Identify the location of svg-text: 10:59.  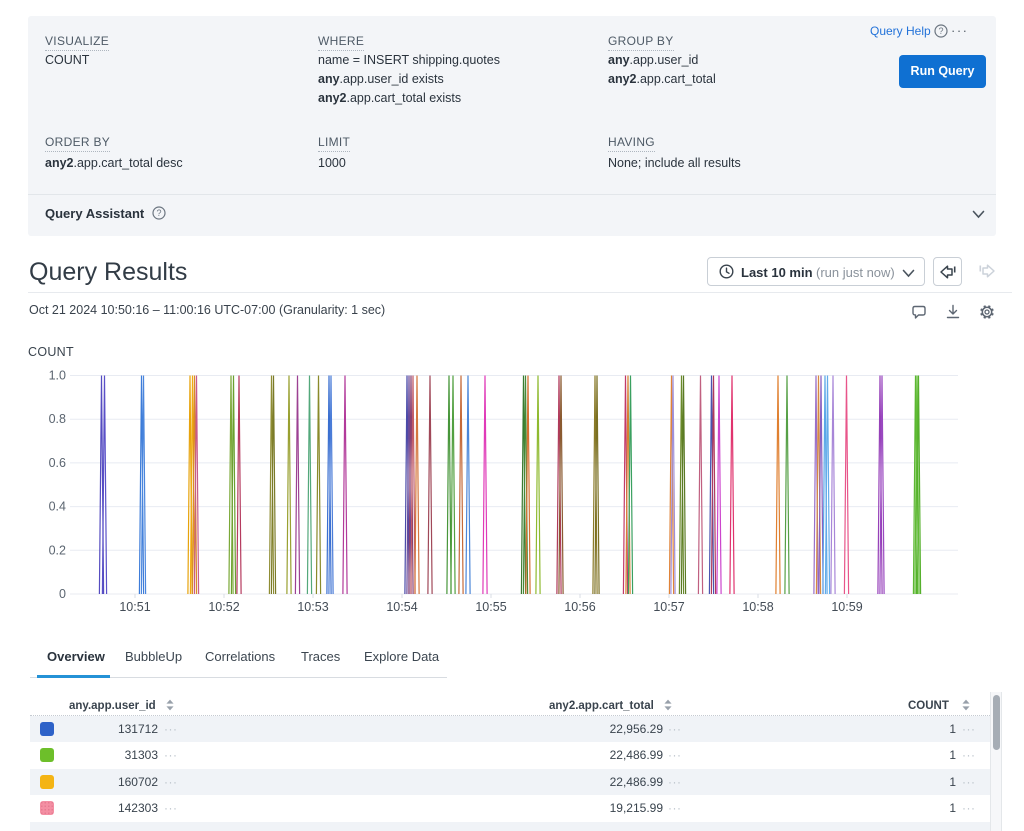
(846, 607).